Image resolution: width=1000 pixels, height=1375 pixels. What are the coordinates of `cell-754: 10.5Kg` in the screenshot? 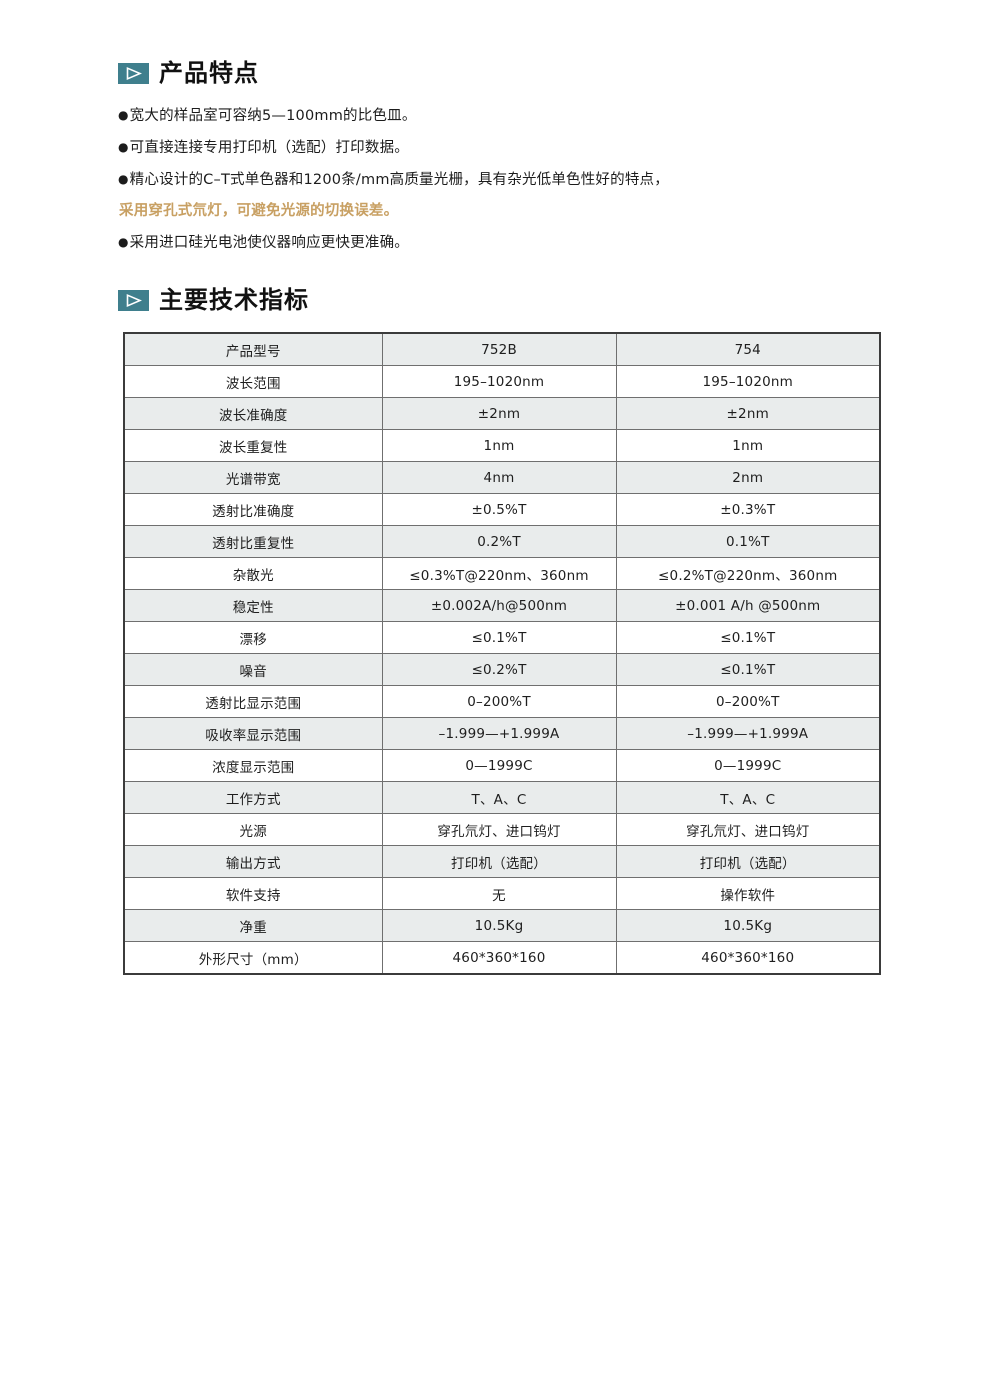 It's located at (747, 925).